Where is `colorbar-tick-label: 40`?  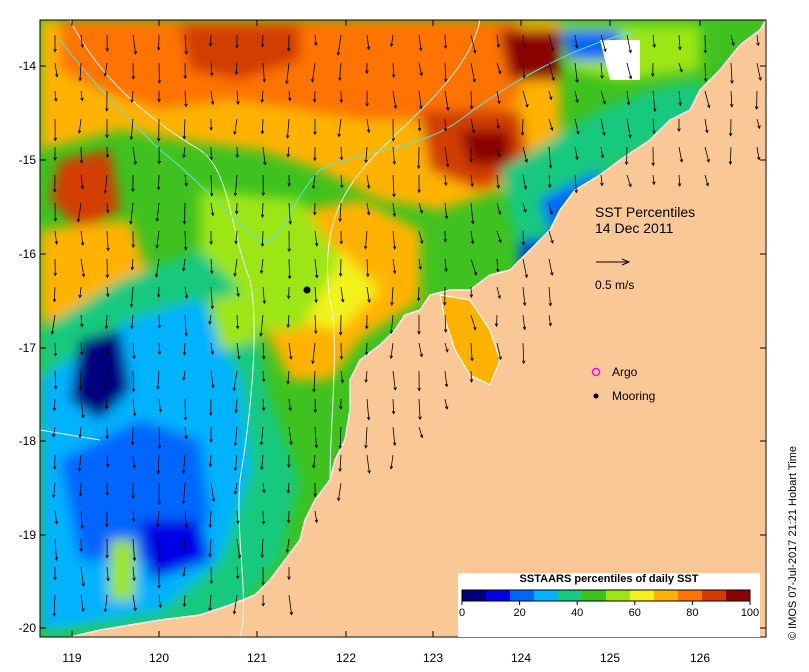
colorbar-tick-label: 40 is located at coordinates (577, 613).